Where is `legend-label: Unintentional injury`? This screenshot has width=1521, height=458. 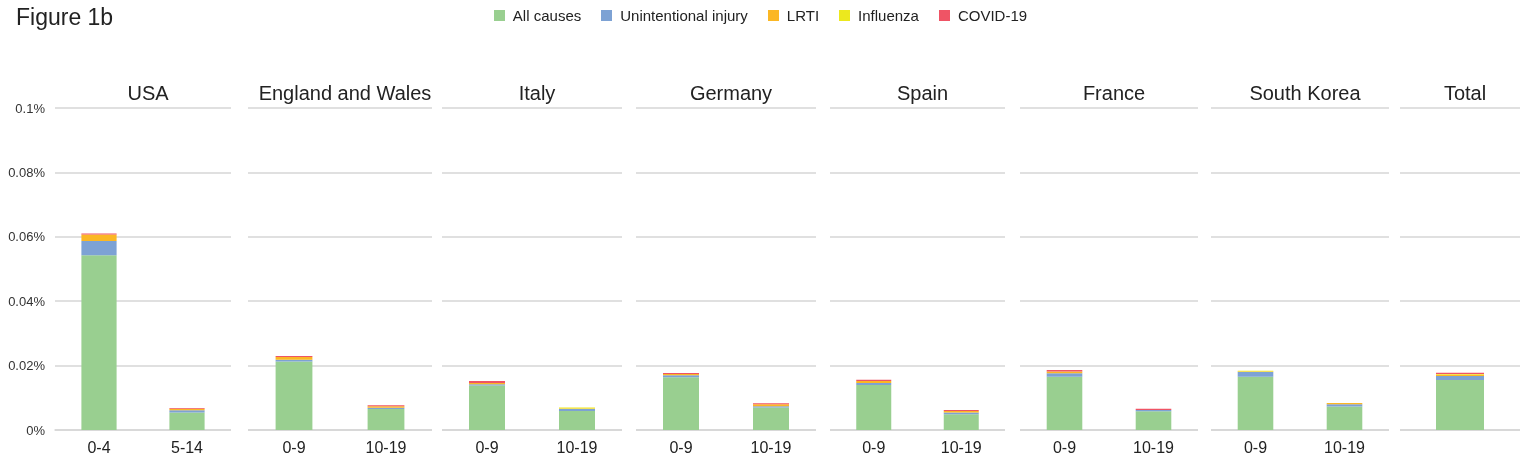 legend-label: Unintentional injury is located at coordinates (684, 15).